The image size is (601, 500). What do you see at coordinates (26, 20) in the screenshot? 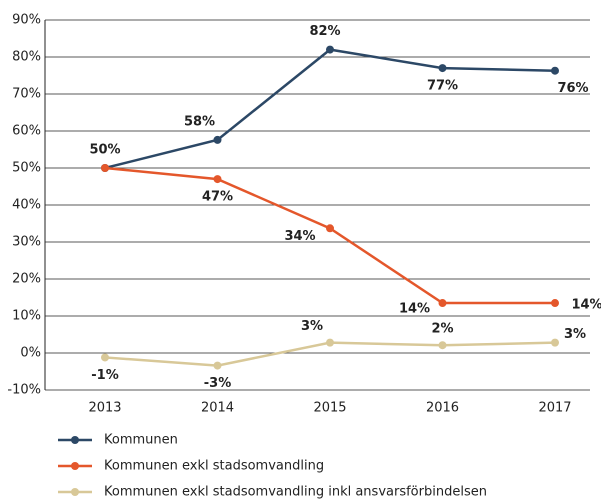
I see `y-tick-label: 90%` at bounding box center [26, 20].